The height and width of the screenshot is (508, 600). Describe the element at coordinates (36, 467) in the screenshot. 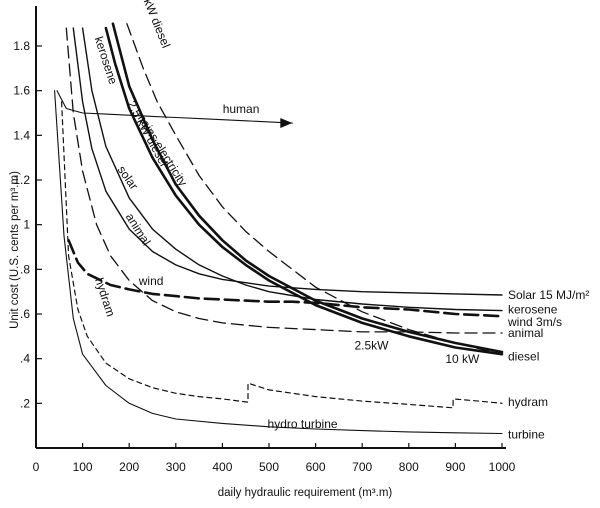

I see `x-tick-label: 0` at that location.